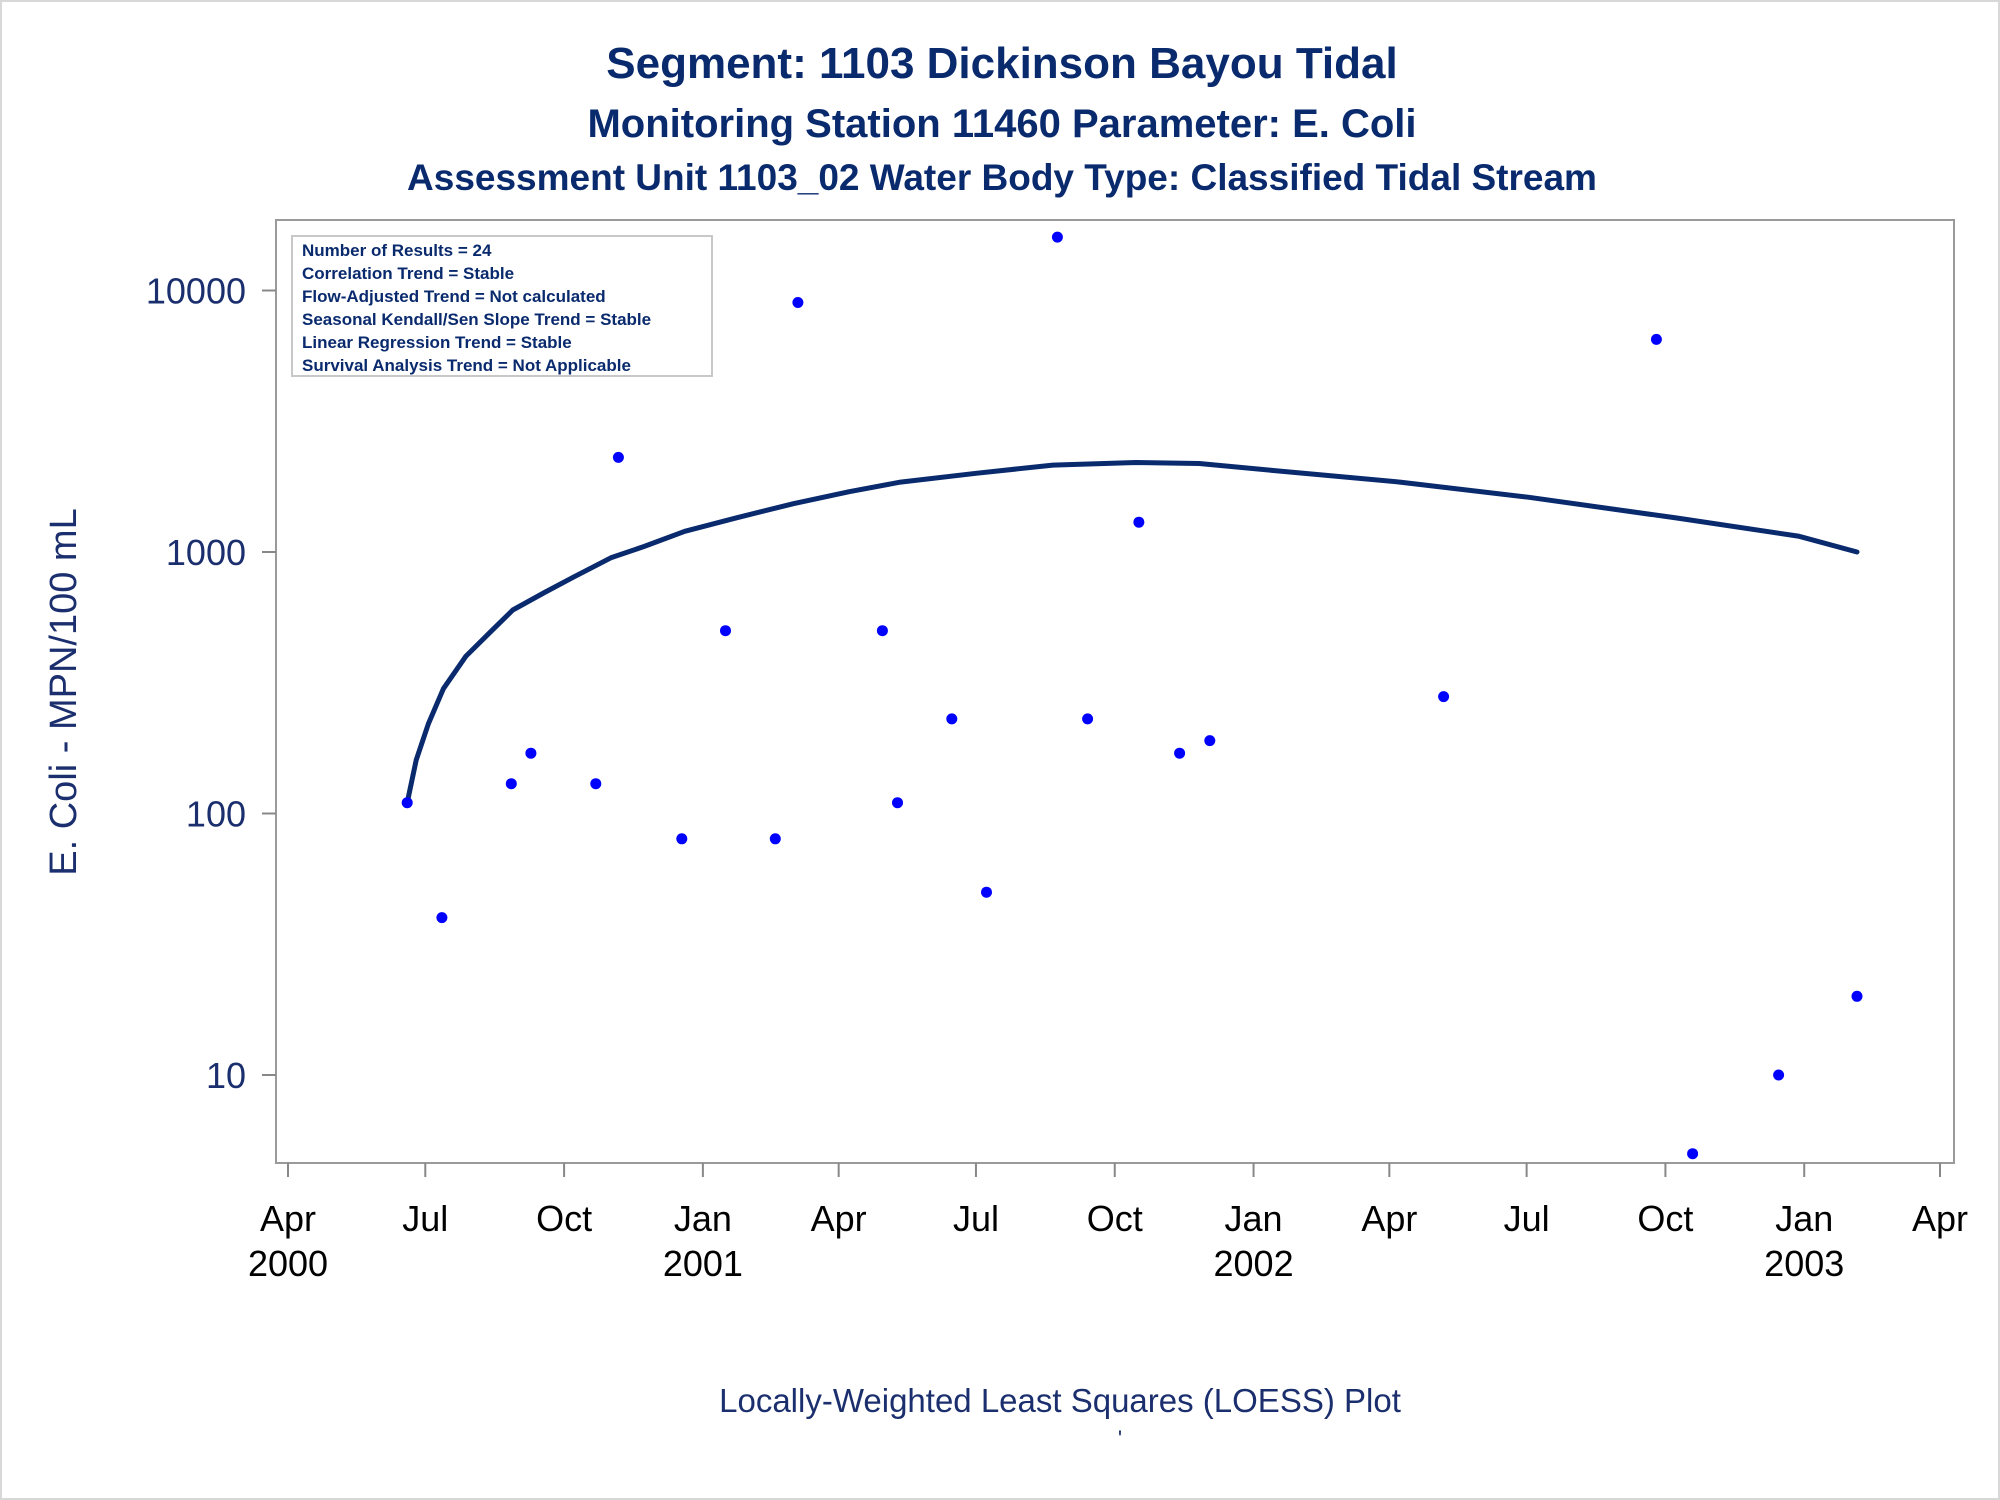 This screenshot has width=2000, height=1500. I want to click on y-tick-label: 1000, so click(206, 552).